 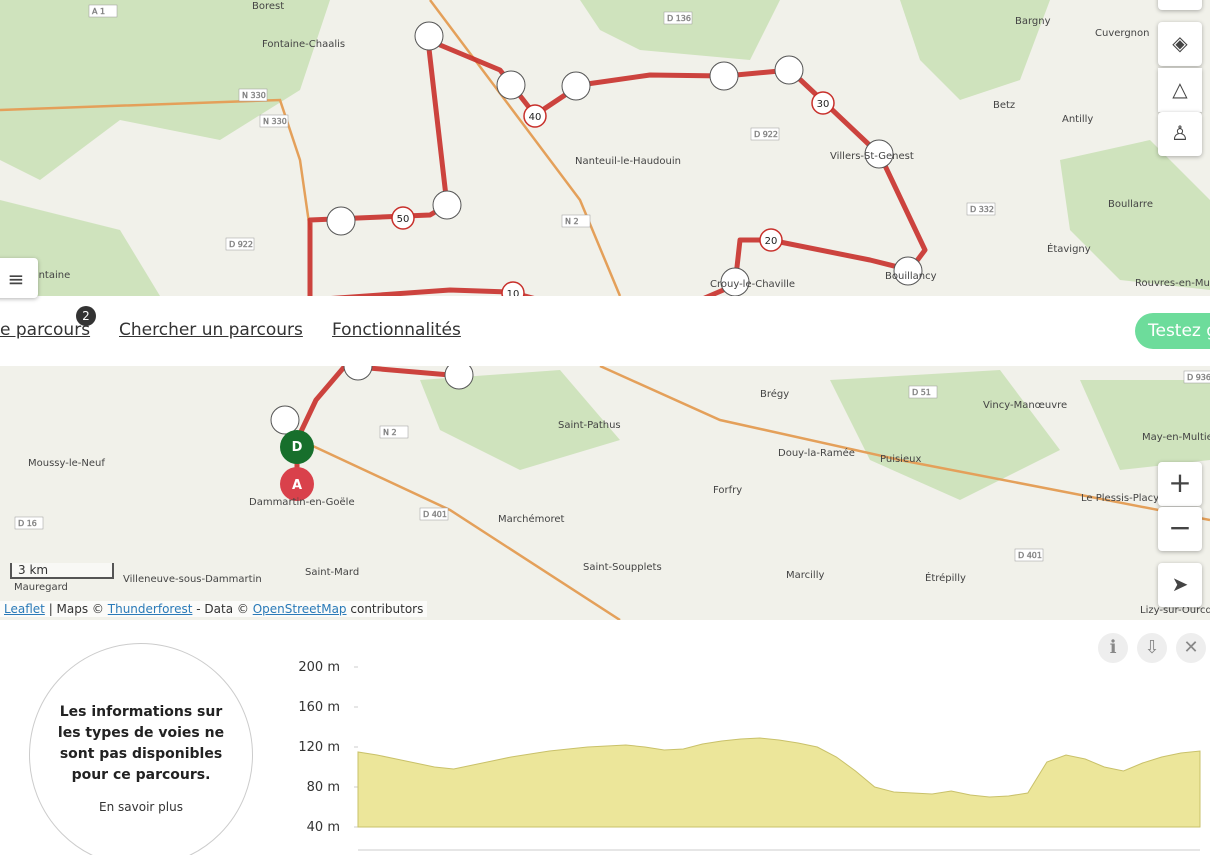 I want to click on km-label: 30, so click(x=823, y=104).